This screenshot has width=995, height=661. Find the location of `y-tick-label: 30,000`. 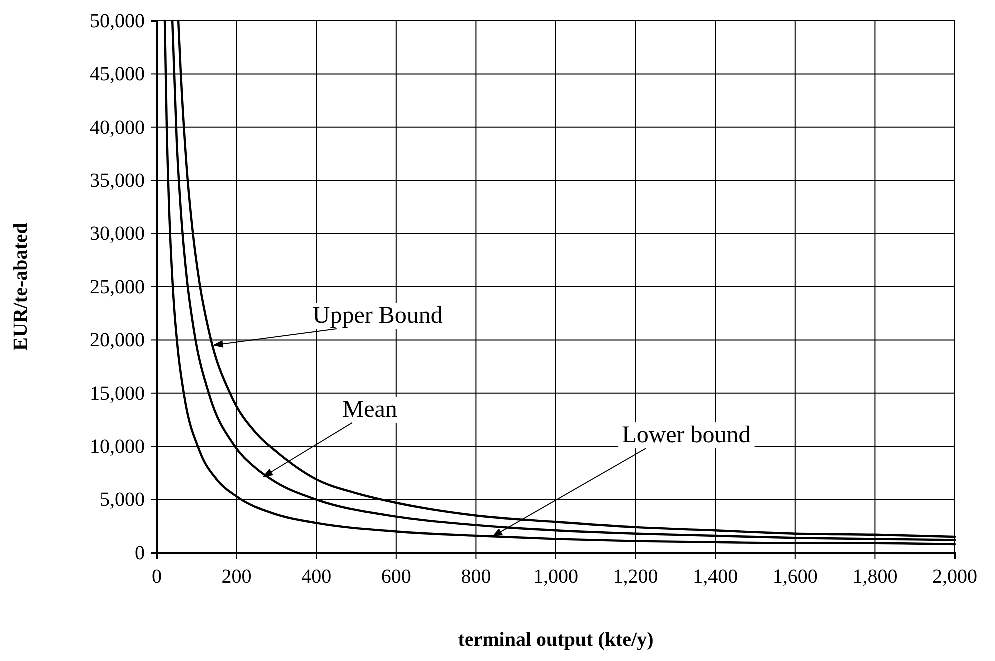

y-tick-label: 30,000 is located at coordinates (117, 234).